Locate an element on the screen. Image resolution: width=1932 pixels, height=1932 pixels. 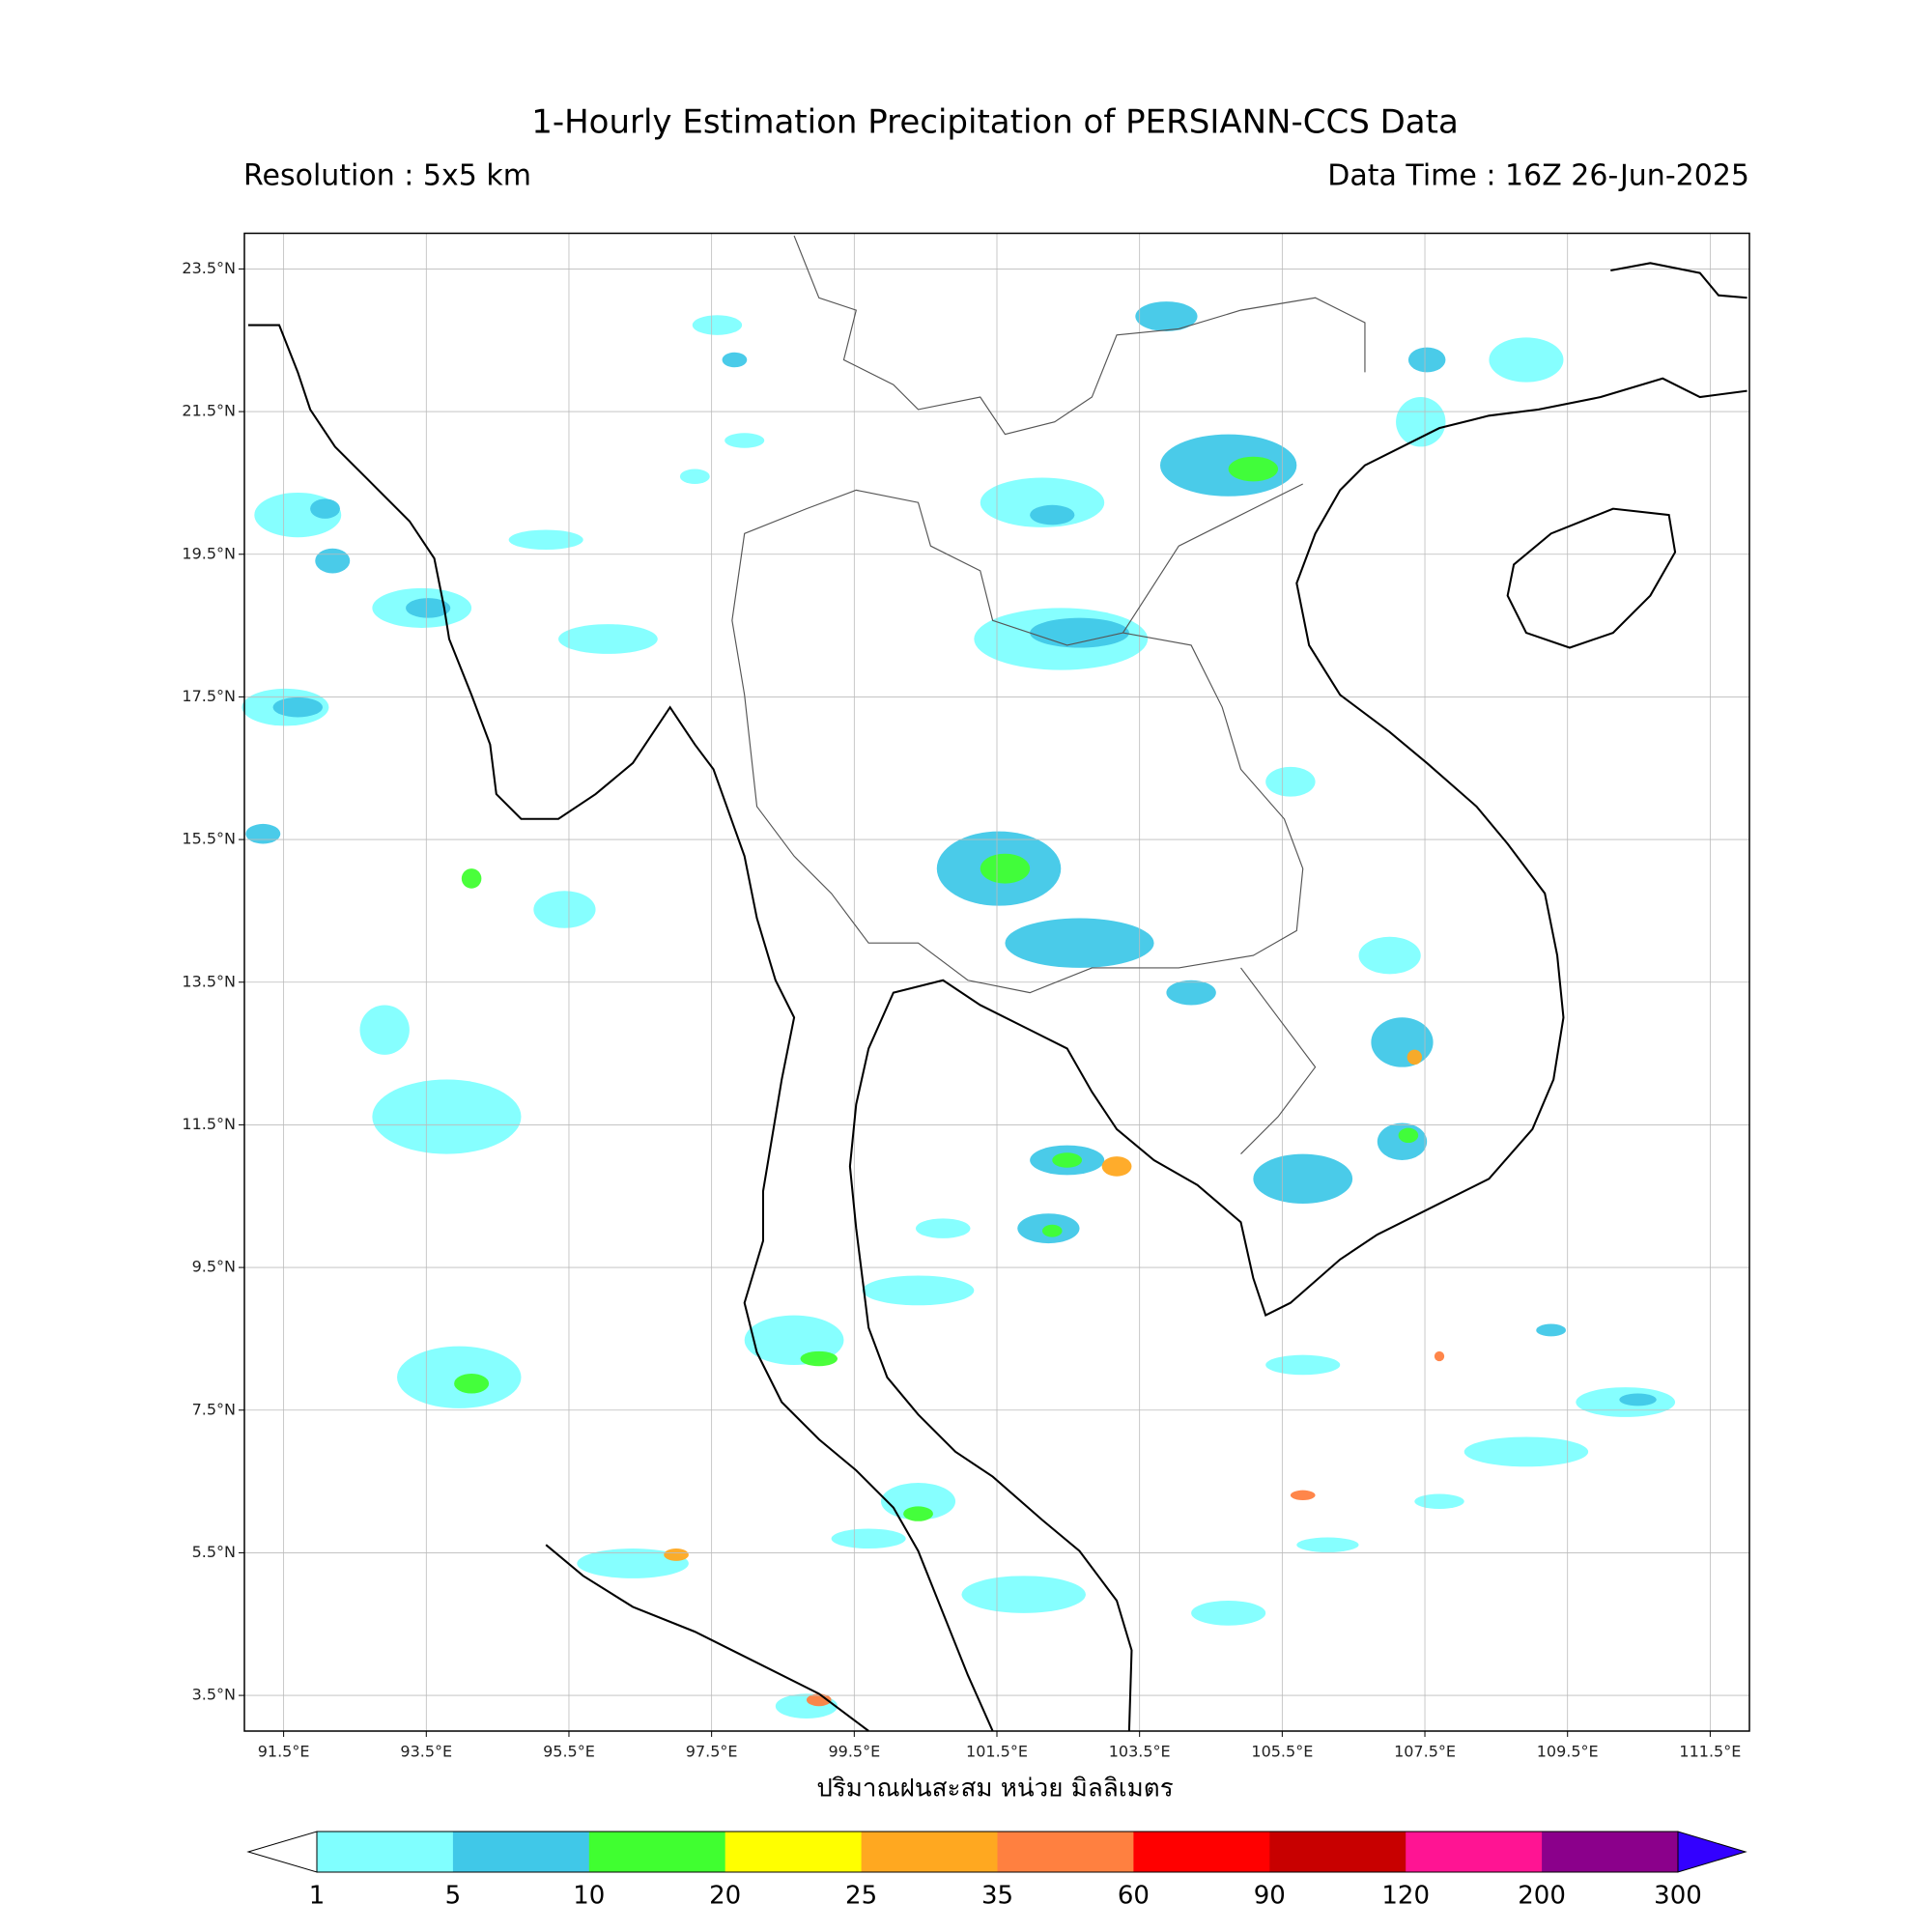
data-time: Data Time : 16Z 26-Jun-2025 is located at coordinates (1538, 176).